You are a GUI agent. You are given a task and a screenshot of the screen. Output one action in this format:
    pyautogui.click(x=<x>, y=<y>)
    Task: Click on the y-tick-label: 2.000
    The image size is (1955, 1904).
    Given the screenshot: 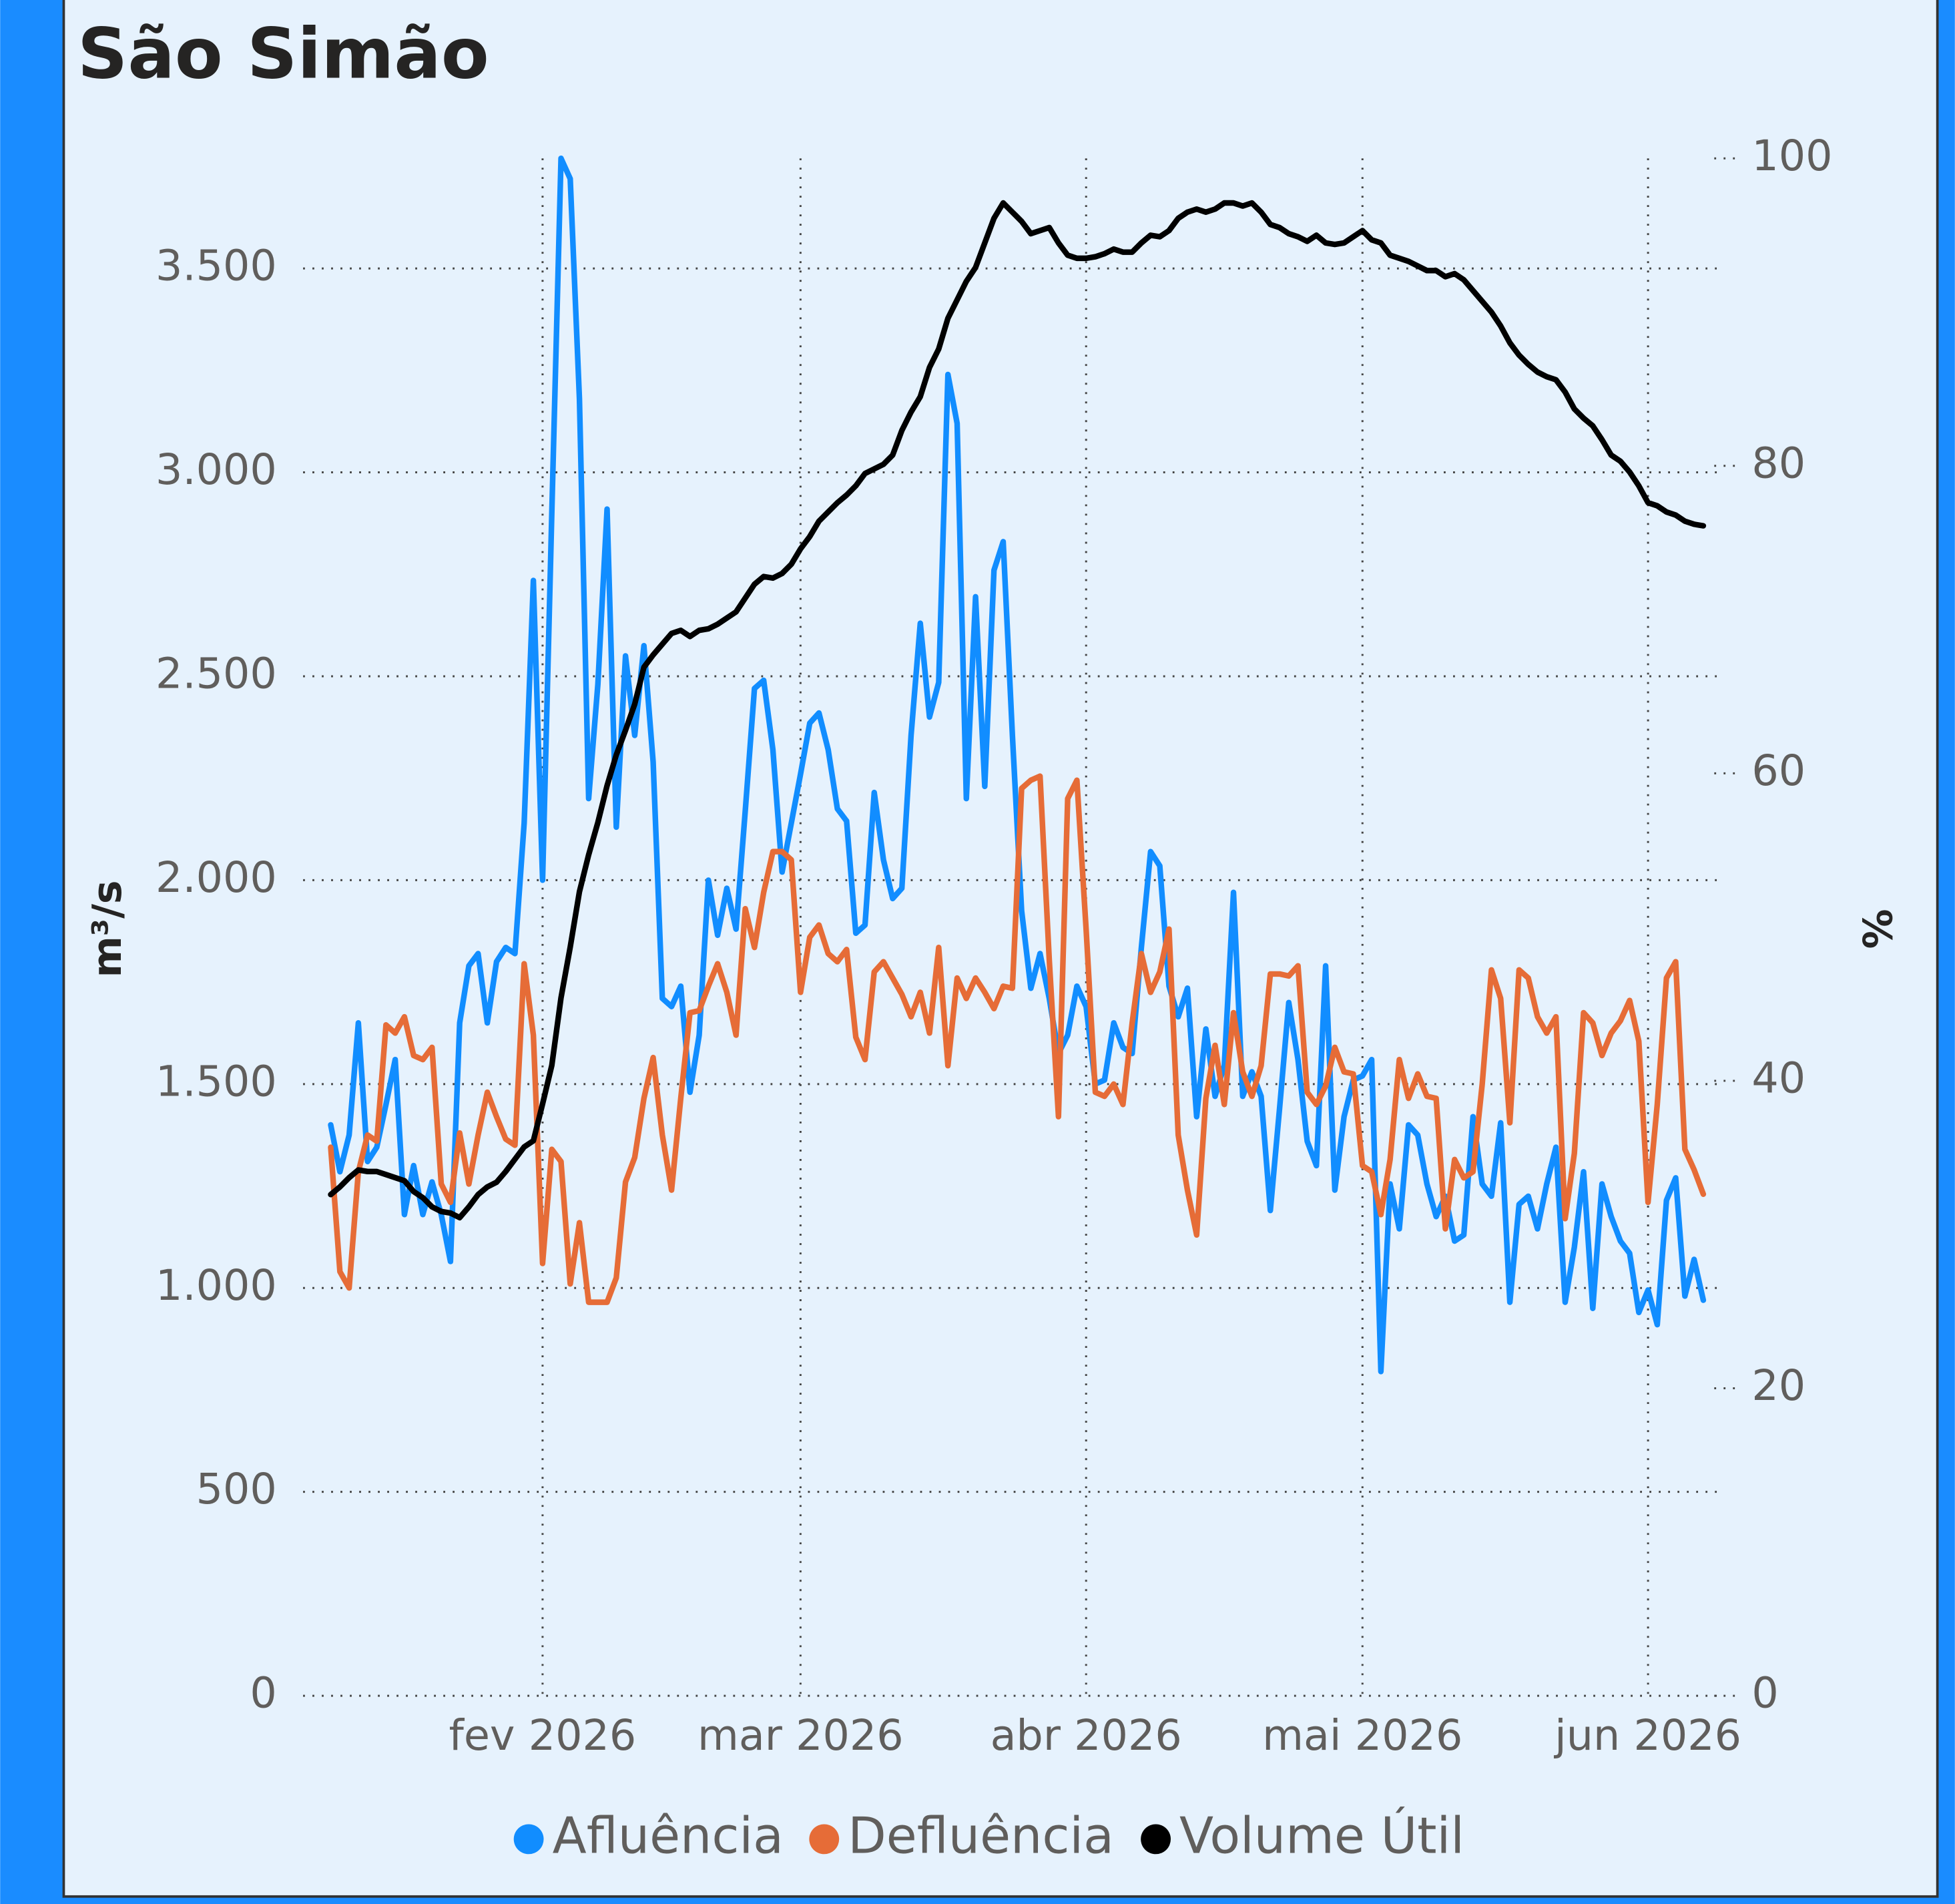 What is the action you would take?
    pyautogui.click(x=216, y=877)
    